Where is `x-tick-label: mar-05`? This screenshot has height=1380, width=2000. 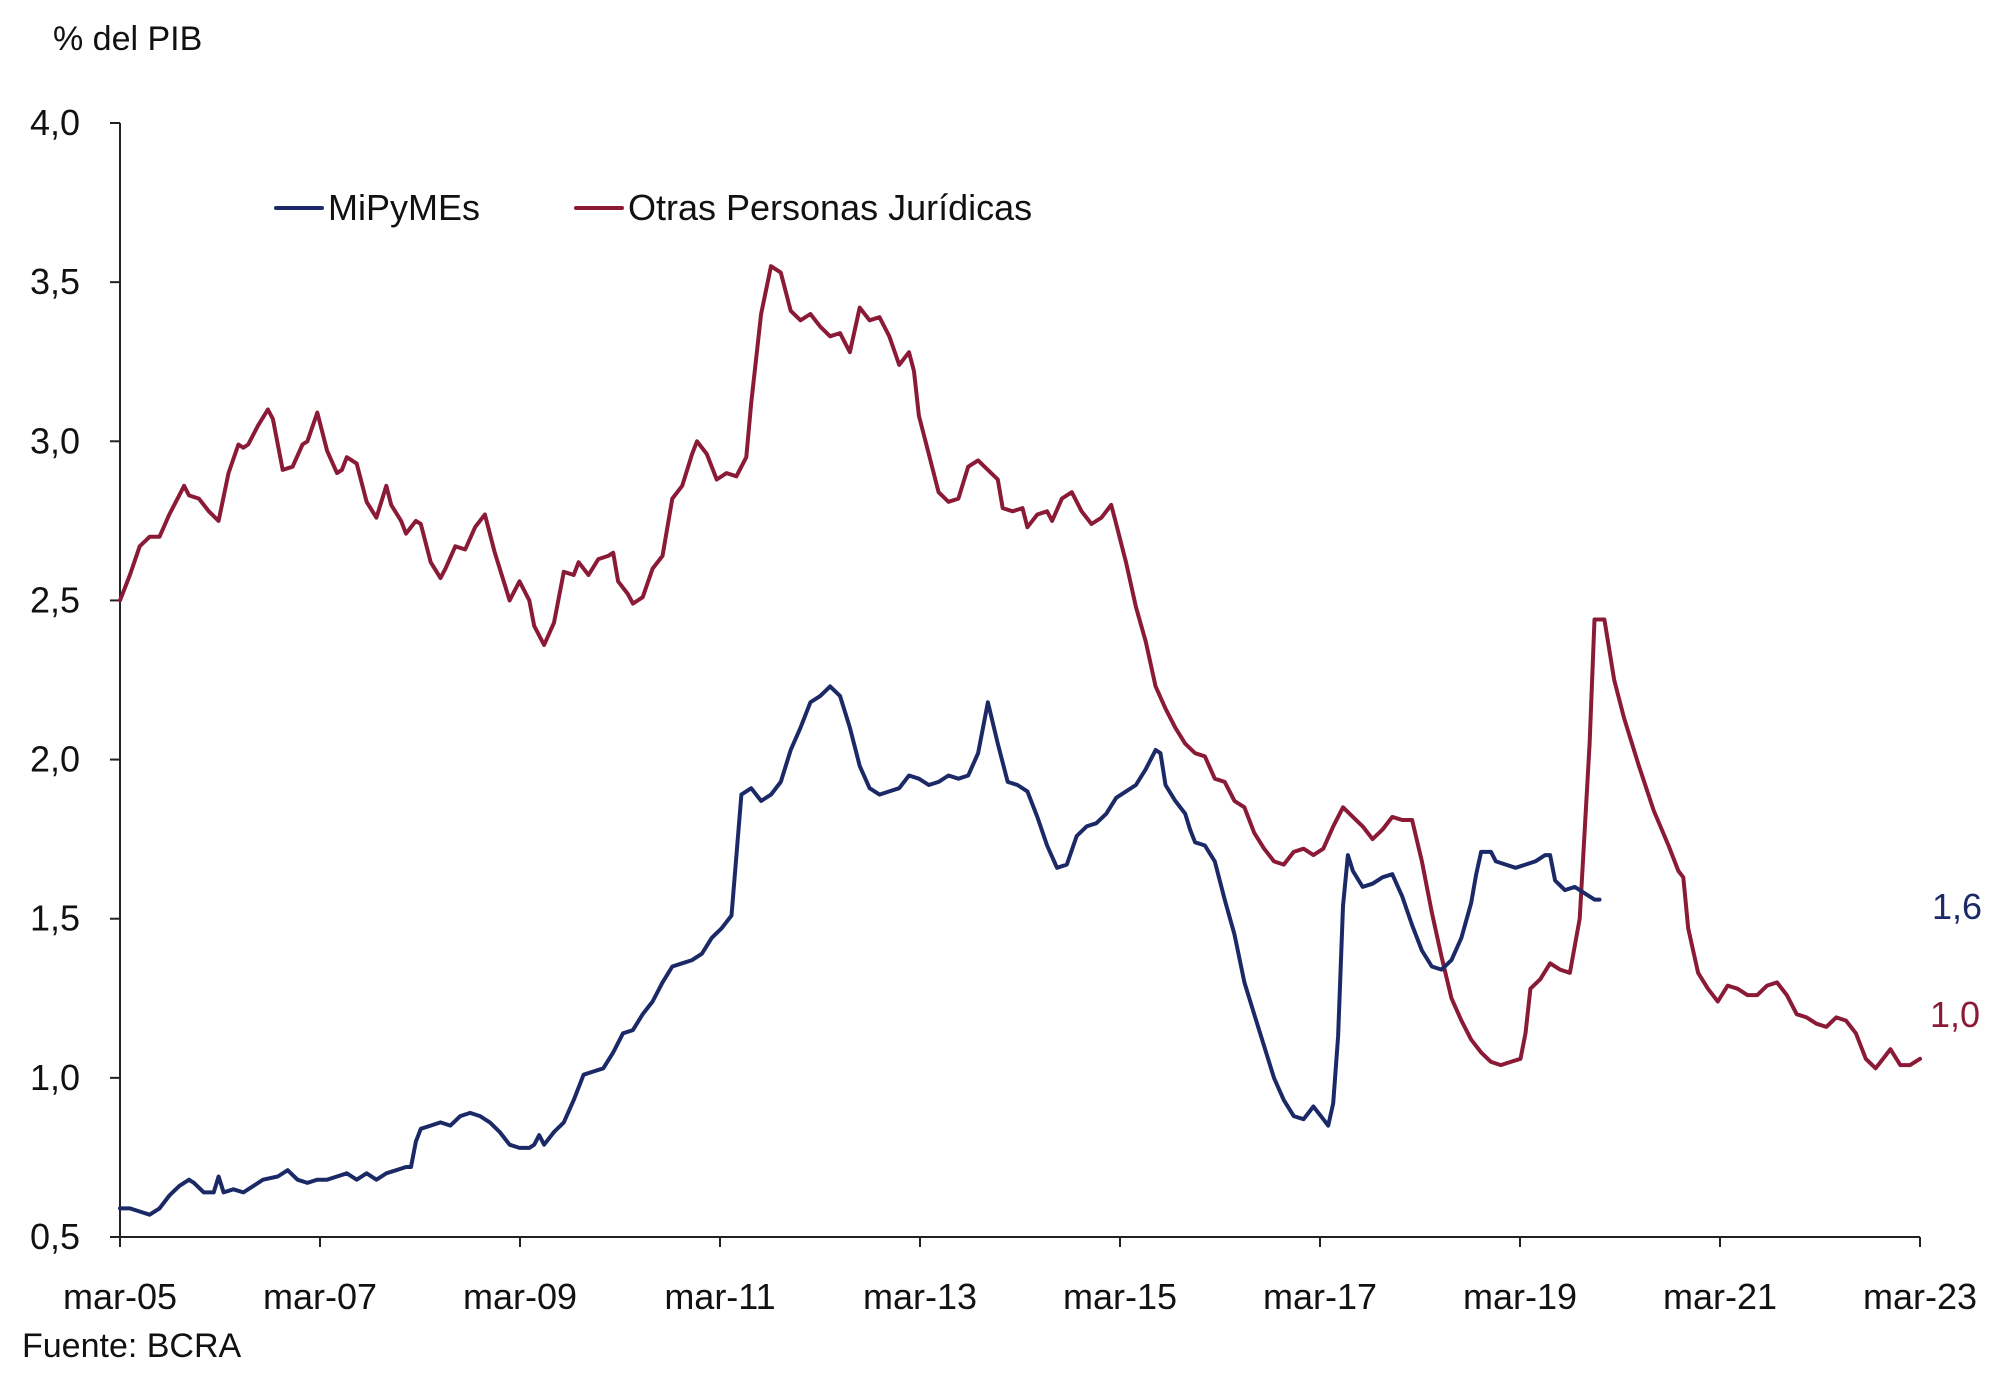 x-tick-label: mar-05 is located at coordinates (120, 1296).